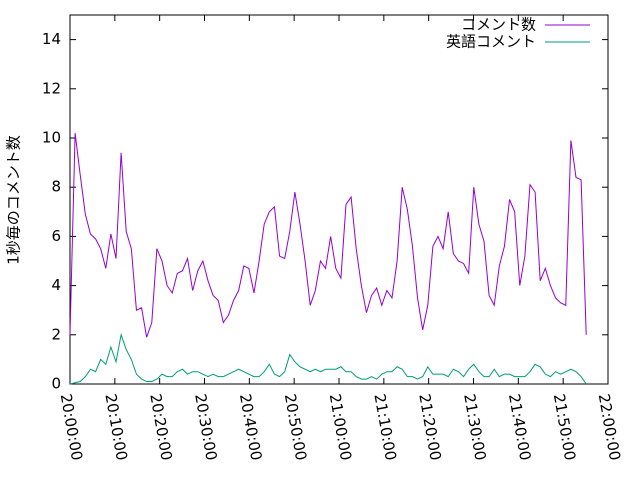 The height and width of the screenshot is (480, 640). I want to click on x-tick-label: 20:50:00, so click(295, 426).